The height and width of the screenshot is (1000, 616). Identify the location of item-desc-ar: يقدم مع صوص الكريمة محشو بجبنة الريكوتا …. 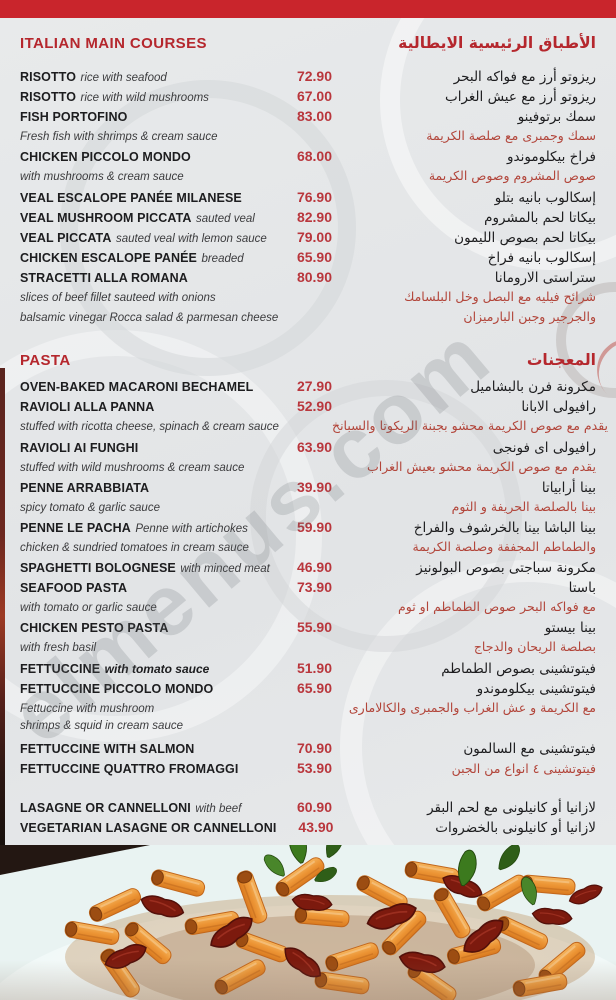
(470, 426).